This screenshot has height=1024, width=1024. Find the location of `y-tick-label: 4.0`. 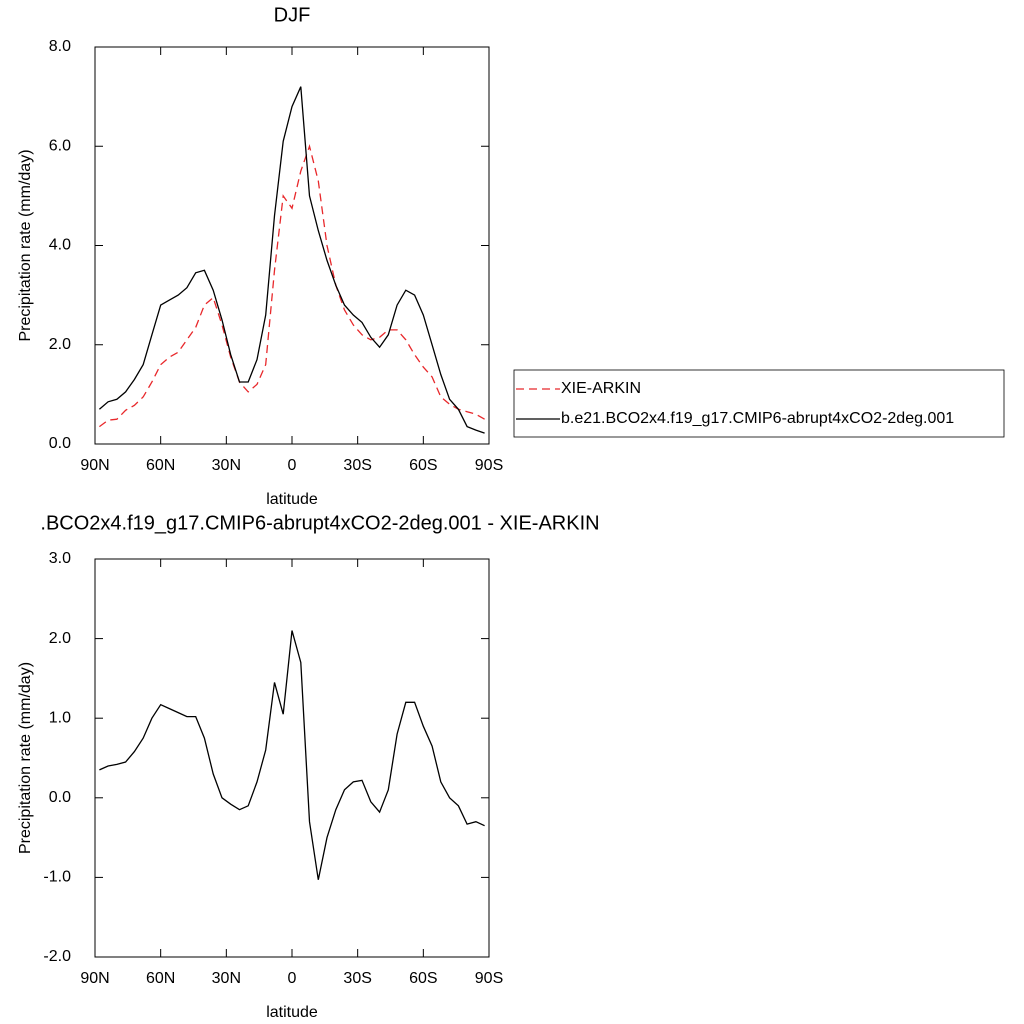

y-tick-label: 4.0 is located at coordinates (60, 245).